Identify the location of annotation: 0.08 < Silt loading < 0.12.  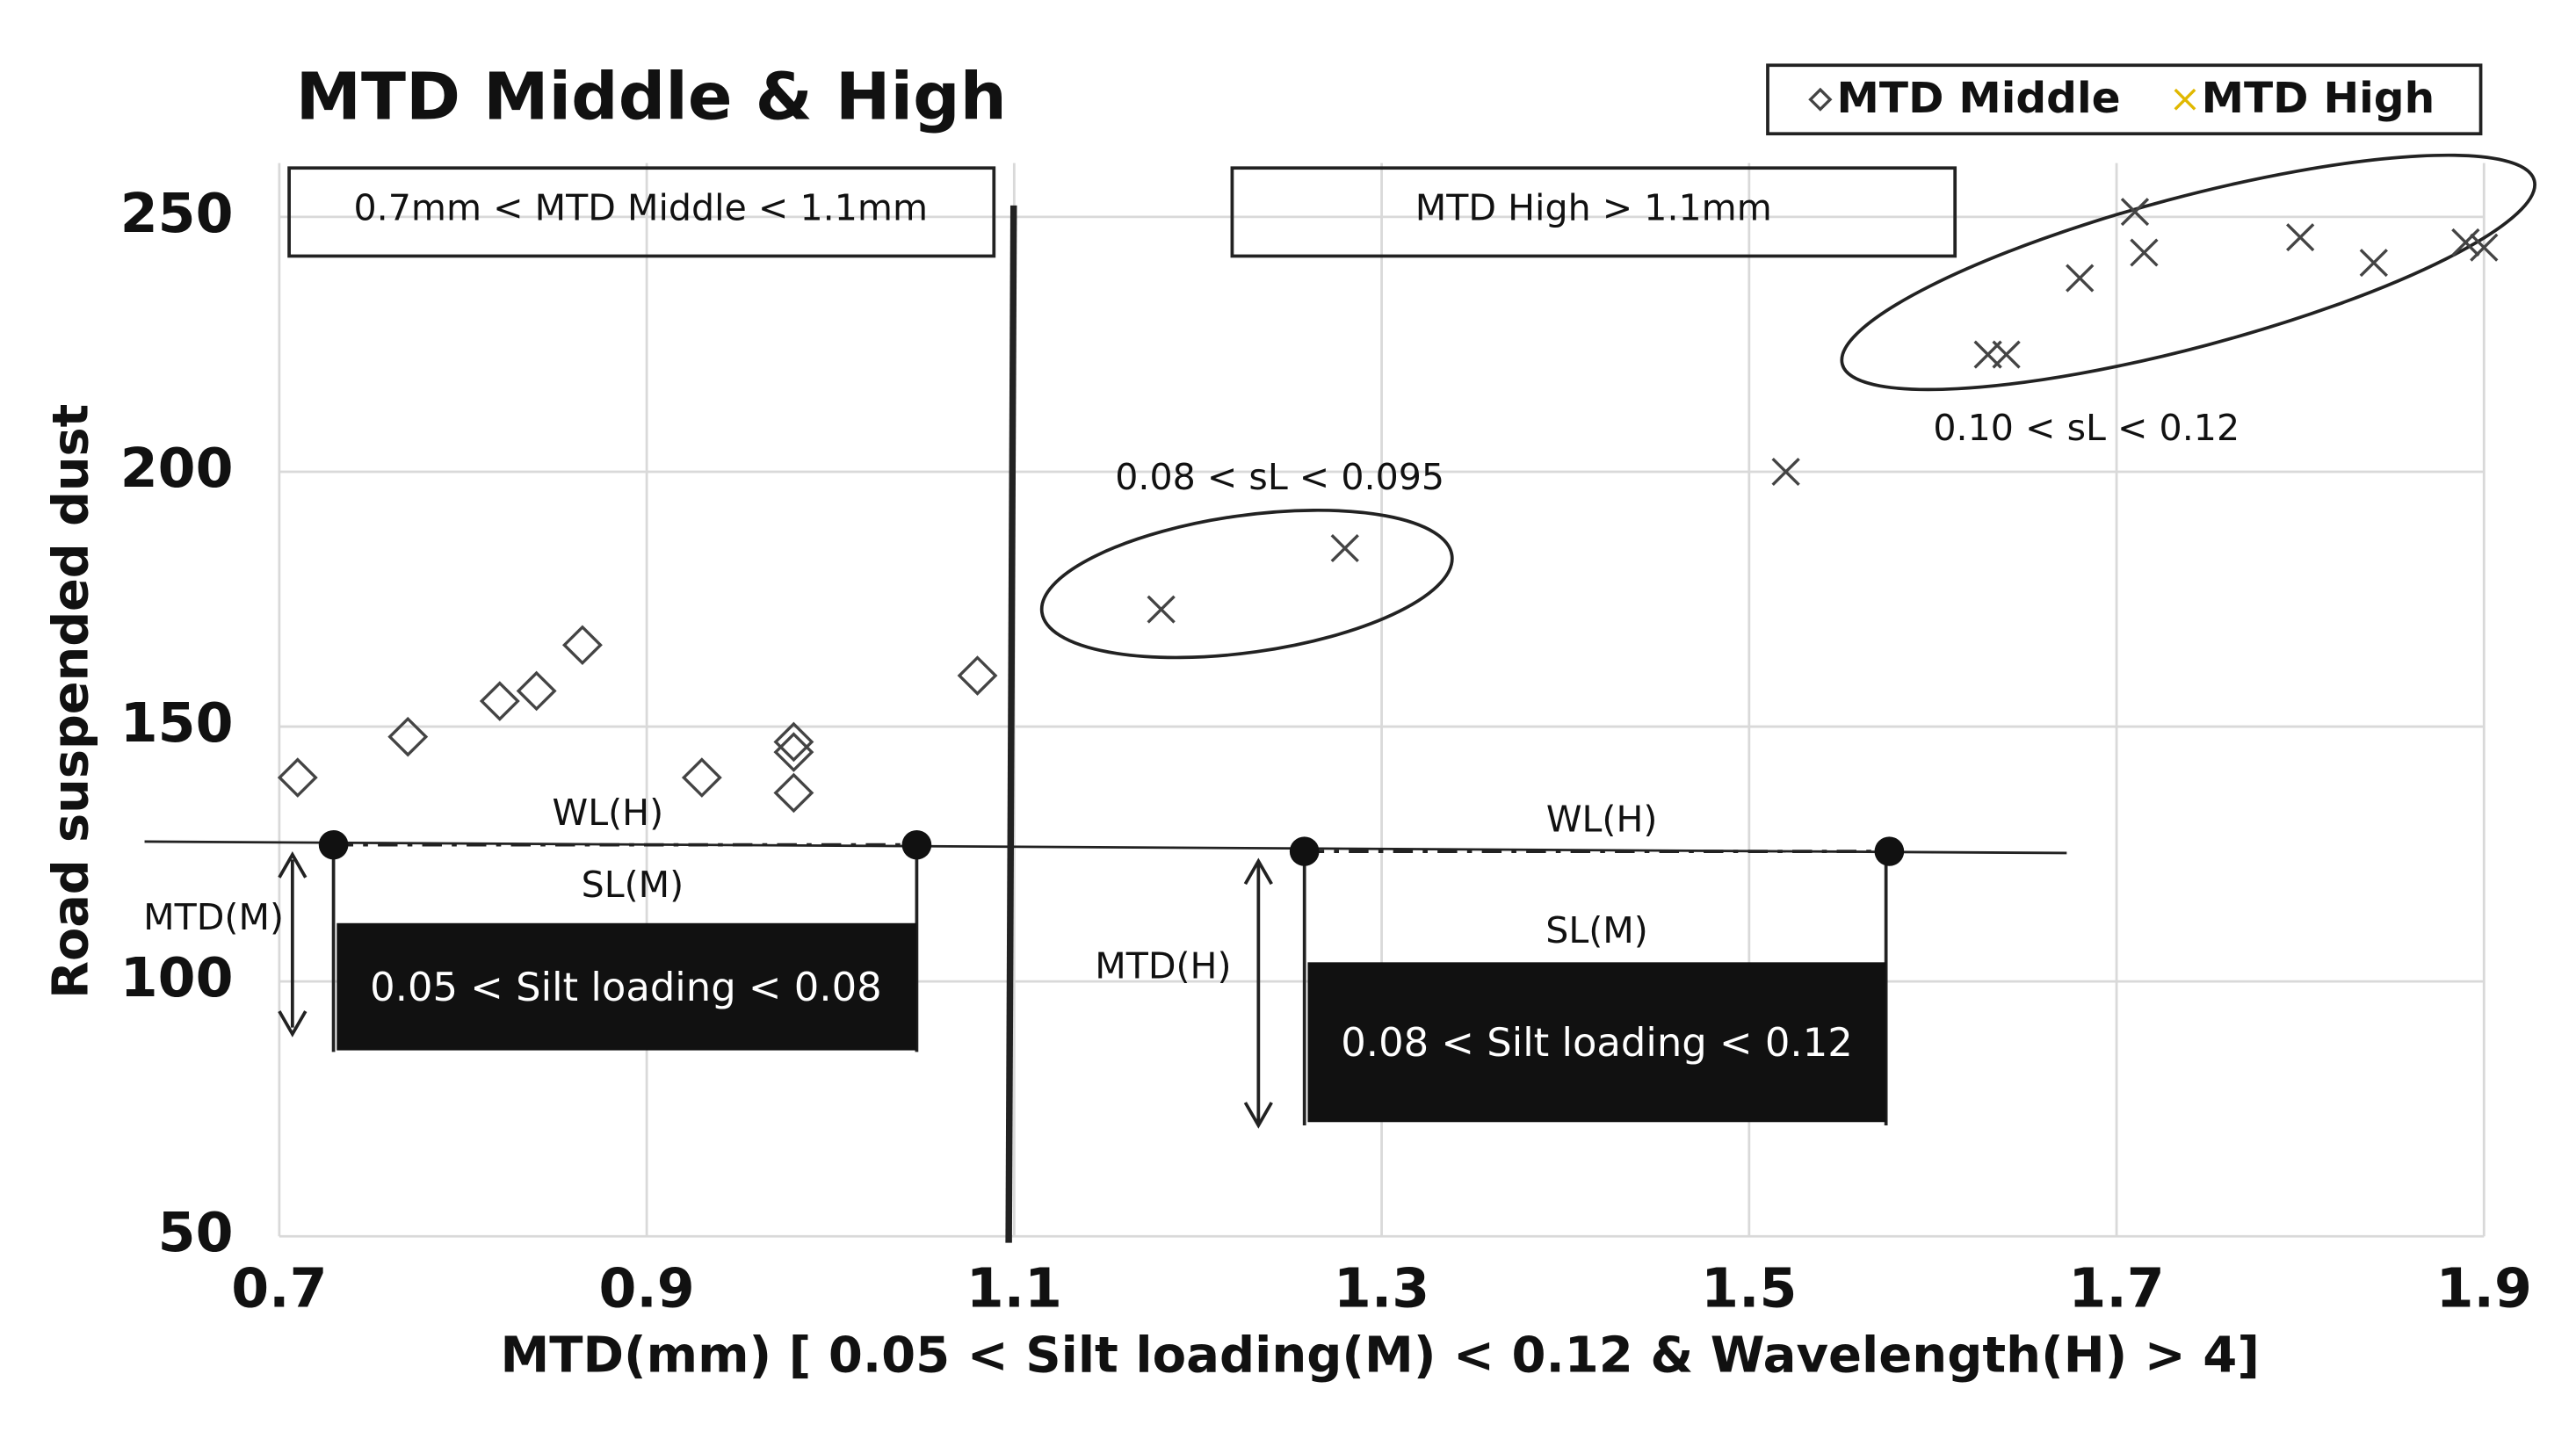
(1597, 1042).